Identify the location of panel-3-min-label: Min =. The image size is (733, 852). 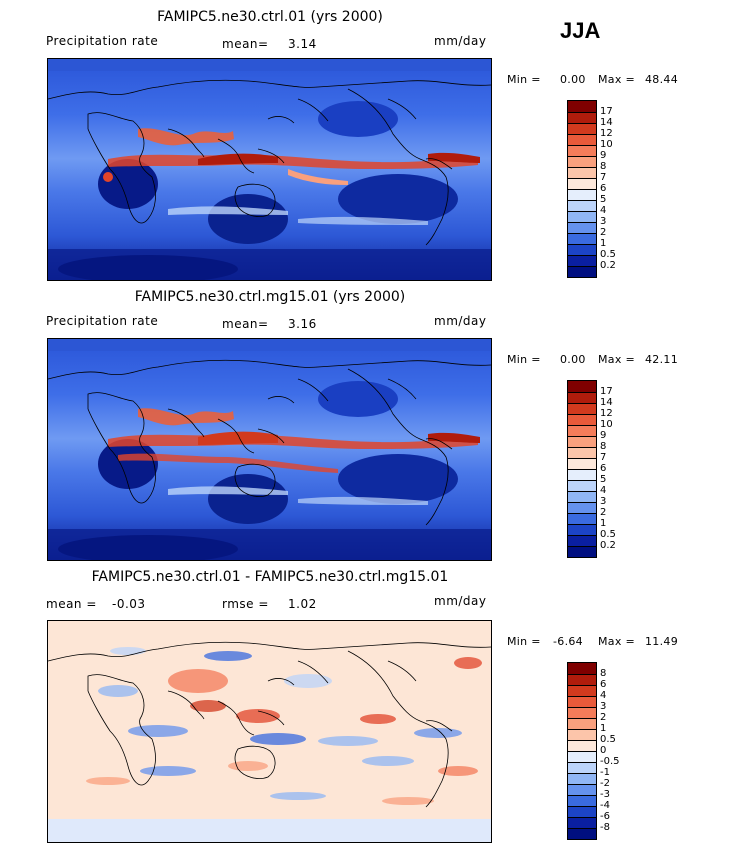
(524, 641).